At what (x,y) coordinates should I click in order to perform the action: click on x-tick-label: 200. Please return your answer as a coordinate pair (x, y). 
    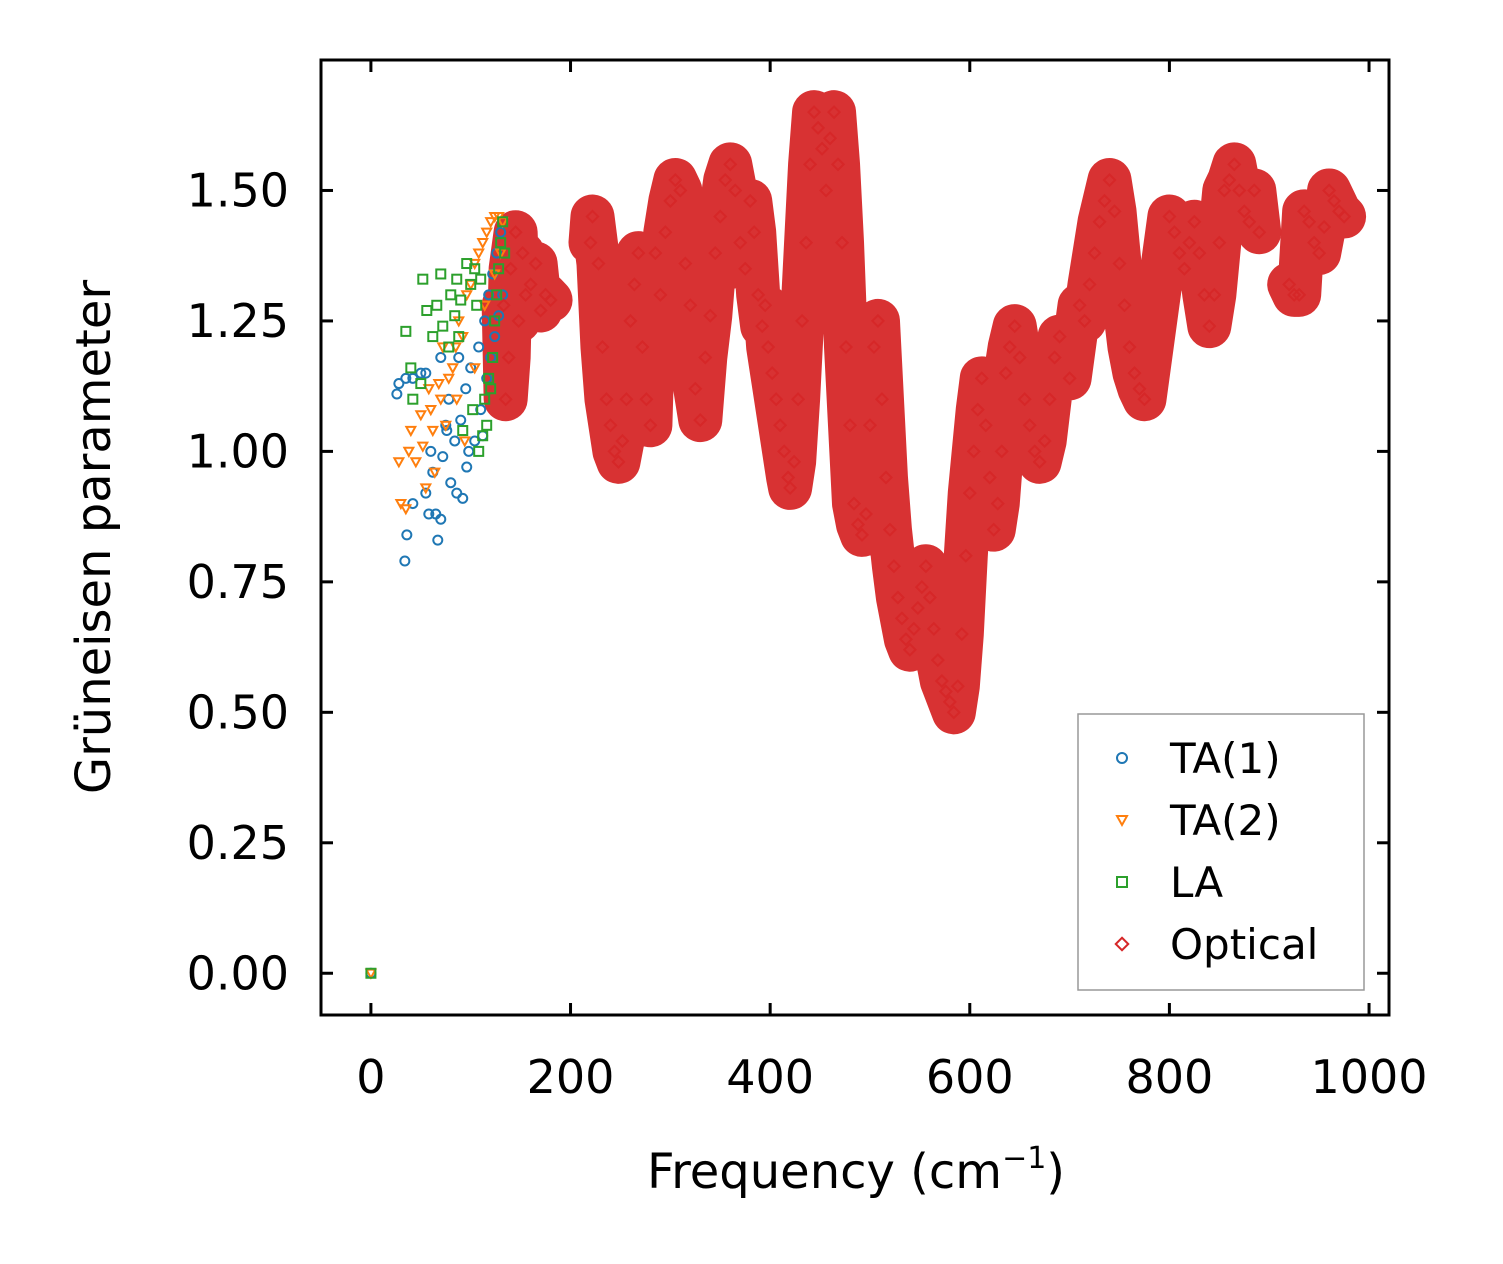
    Looking at the image, I should click on (571, 1077).